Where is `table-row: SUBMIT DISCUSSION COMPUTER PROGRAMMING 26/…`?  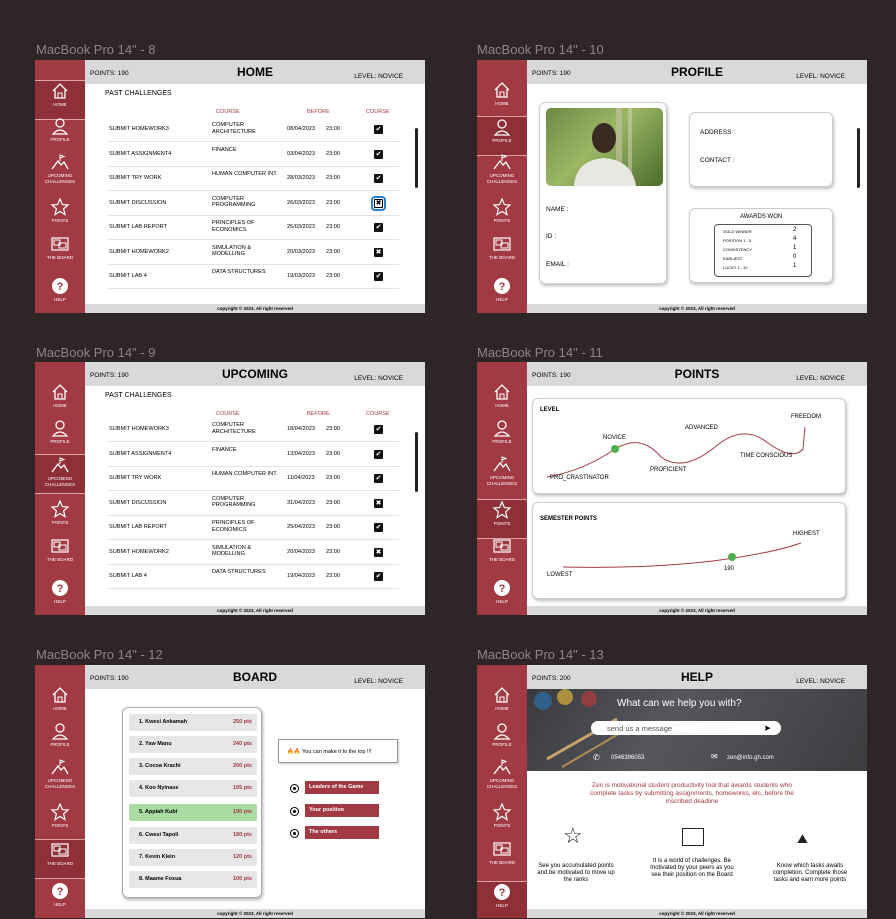
table-row: SUBMIT DISCUSSION COMPUTER PROGRAMMING 26/… is located at coordinates (253, 204).